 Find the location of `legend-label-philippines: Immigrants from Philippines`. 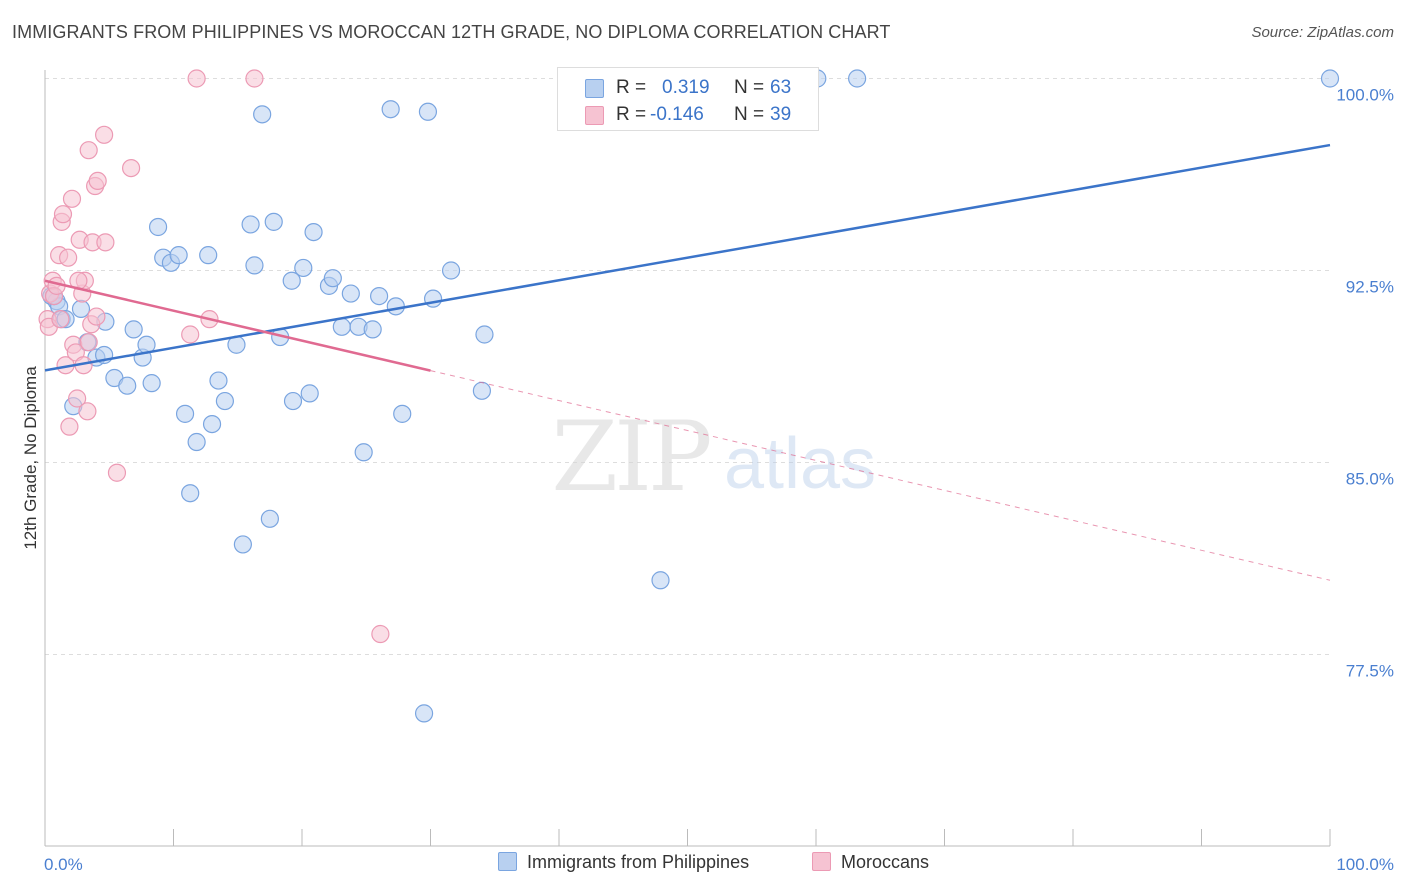

legend-label-philippines: Immigrants from Philippines is located at coordinates (638, 862).